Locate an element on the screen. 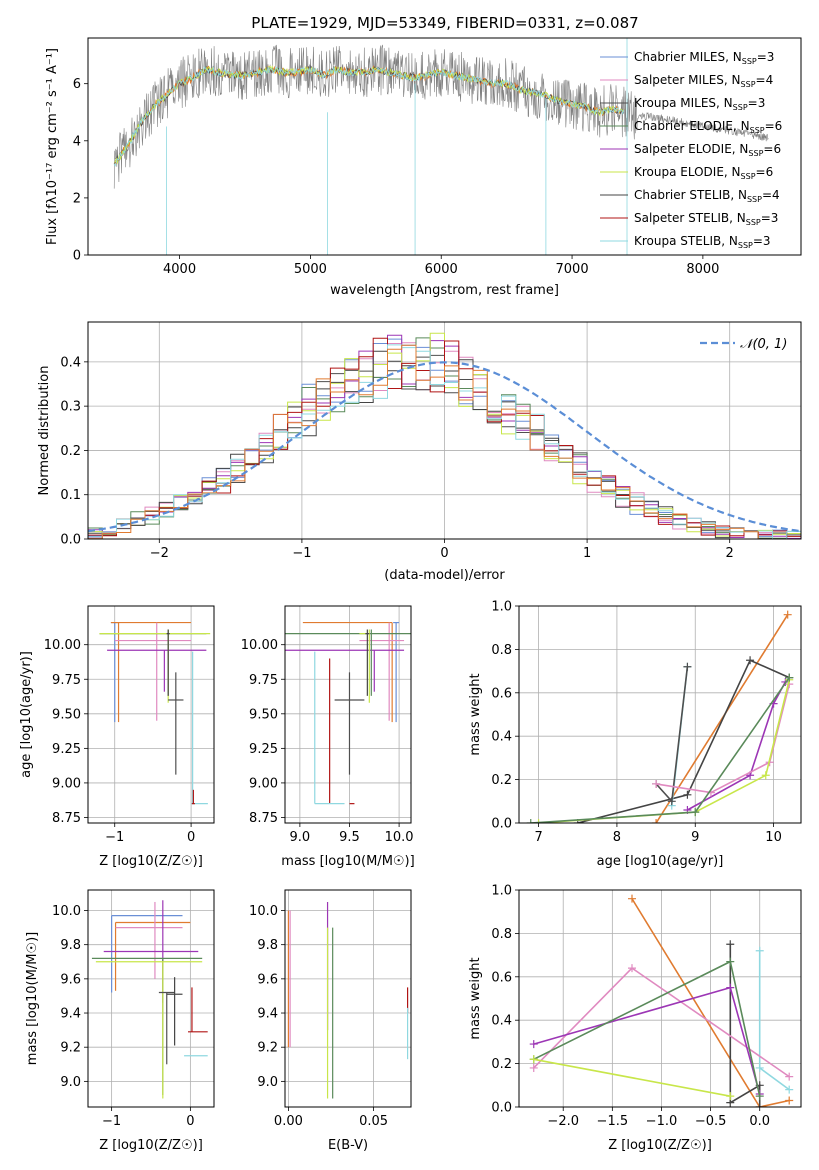  legend-value: =6 is located at coordinates (765, 172).